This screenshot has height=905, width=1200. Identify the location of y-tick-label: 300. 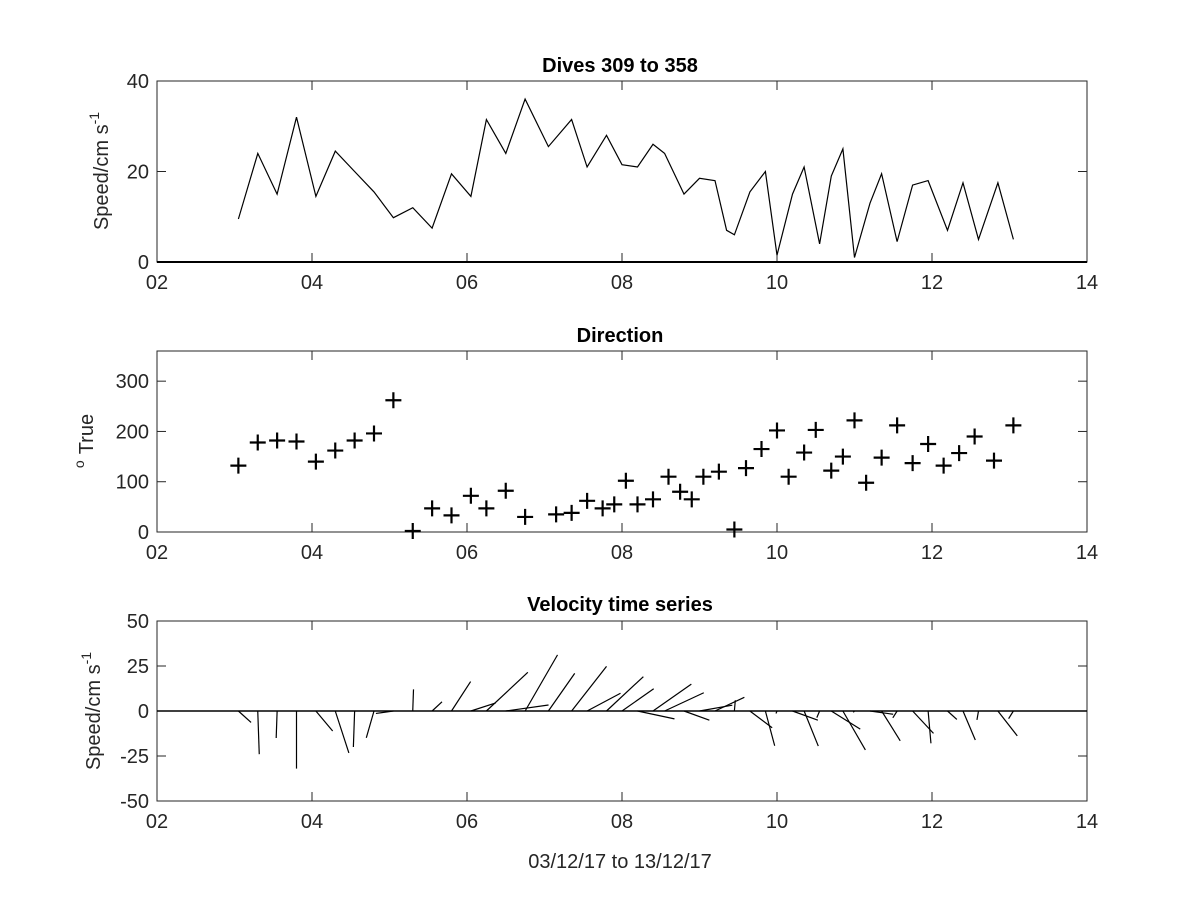
(132, 382).